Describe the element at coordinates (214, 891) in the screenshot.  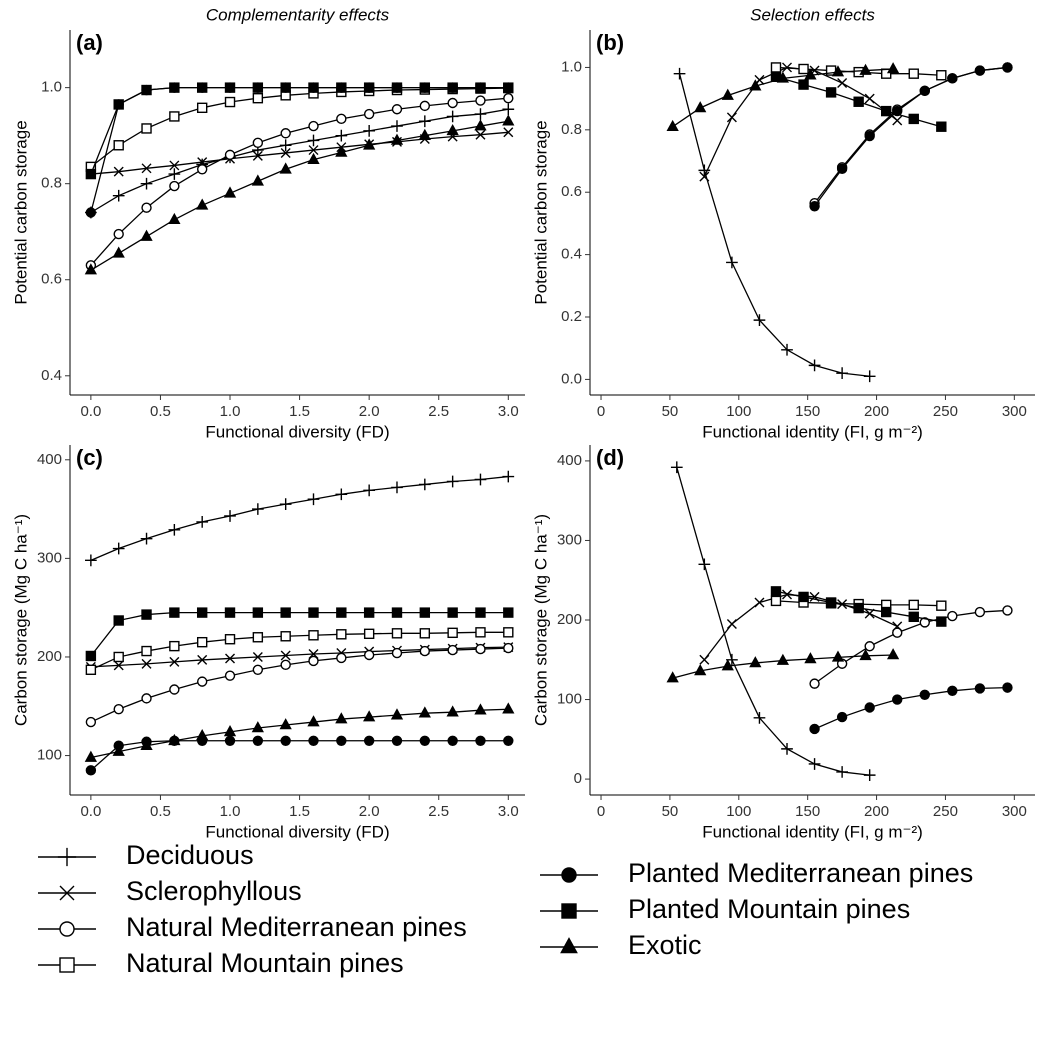
I see `legend-label: Sclerophyllous` at that location.